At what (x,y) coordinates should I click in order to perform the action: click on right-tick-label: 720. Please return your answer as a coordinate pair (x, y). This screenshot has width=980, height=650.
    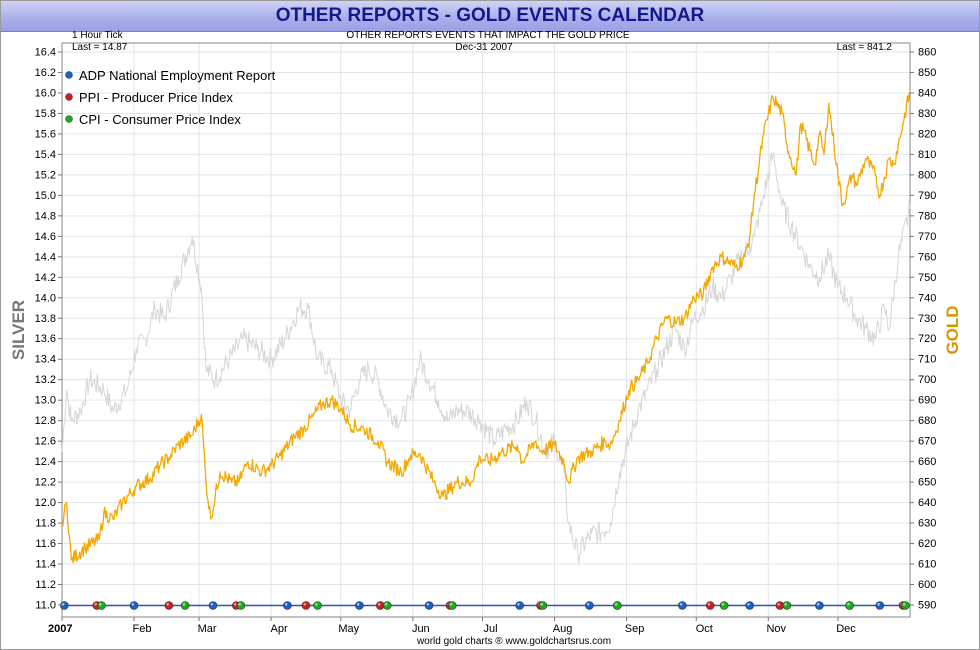
    Looking at the image, I should click on (927, 339).